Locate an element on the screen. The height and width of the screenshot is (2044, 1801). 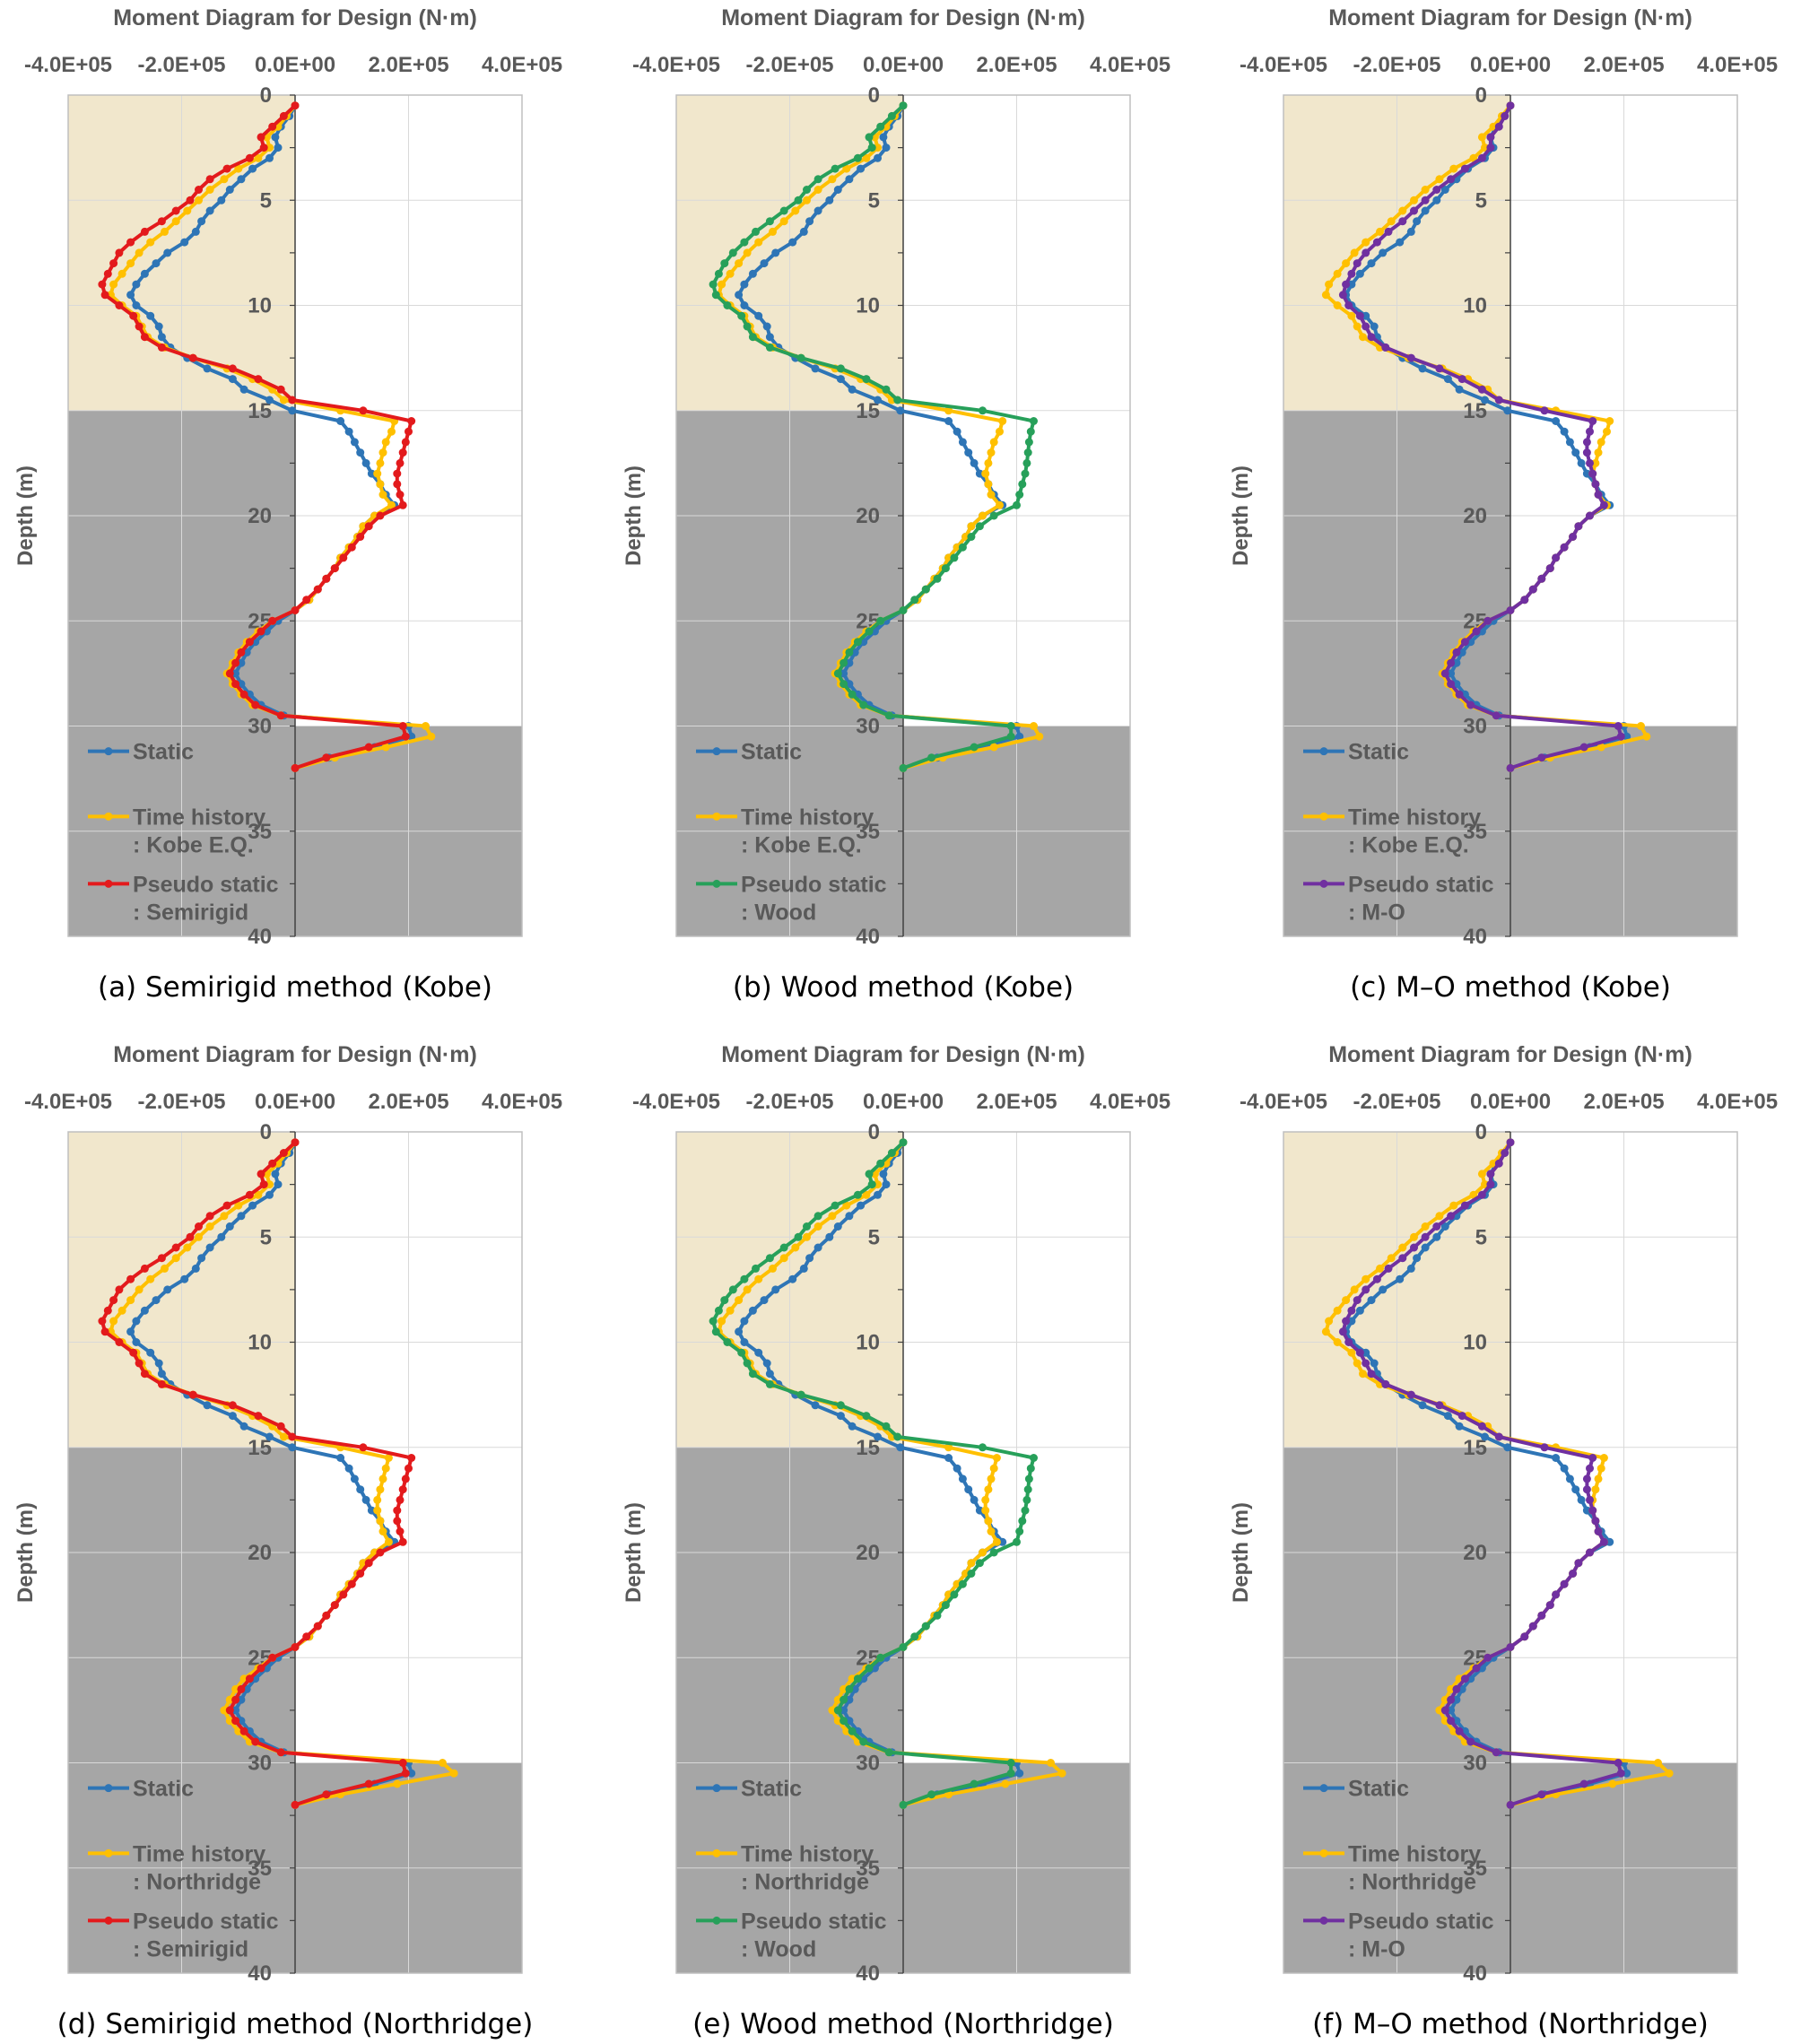
y-tick-label: 10 is located at coordinates (868, 306).